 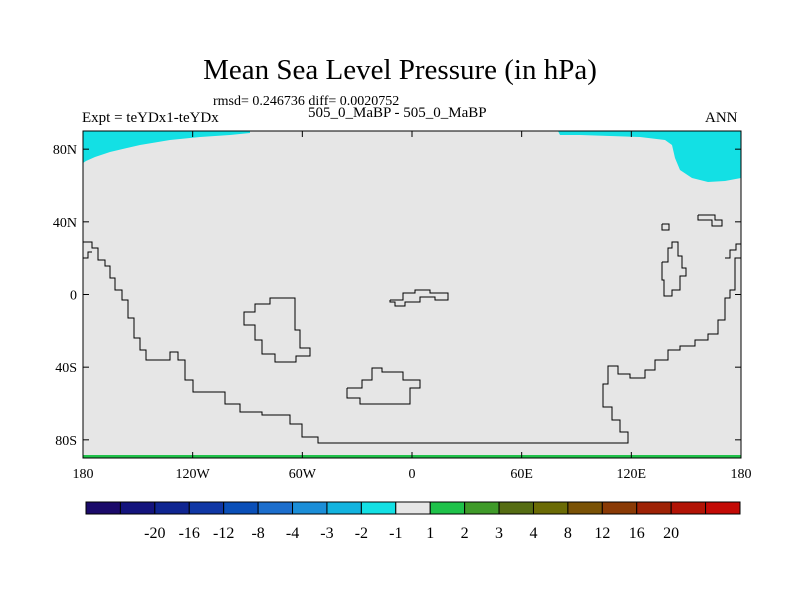 I want to click on arctic-anomaly-west, so click(x=166, y=147).